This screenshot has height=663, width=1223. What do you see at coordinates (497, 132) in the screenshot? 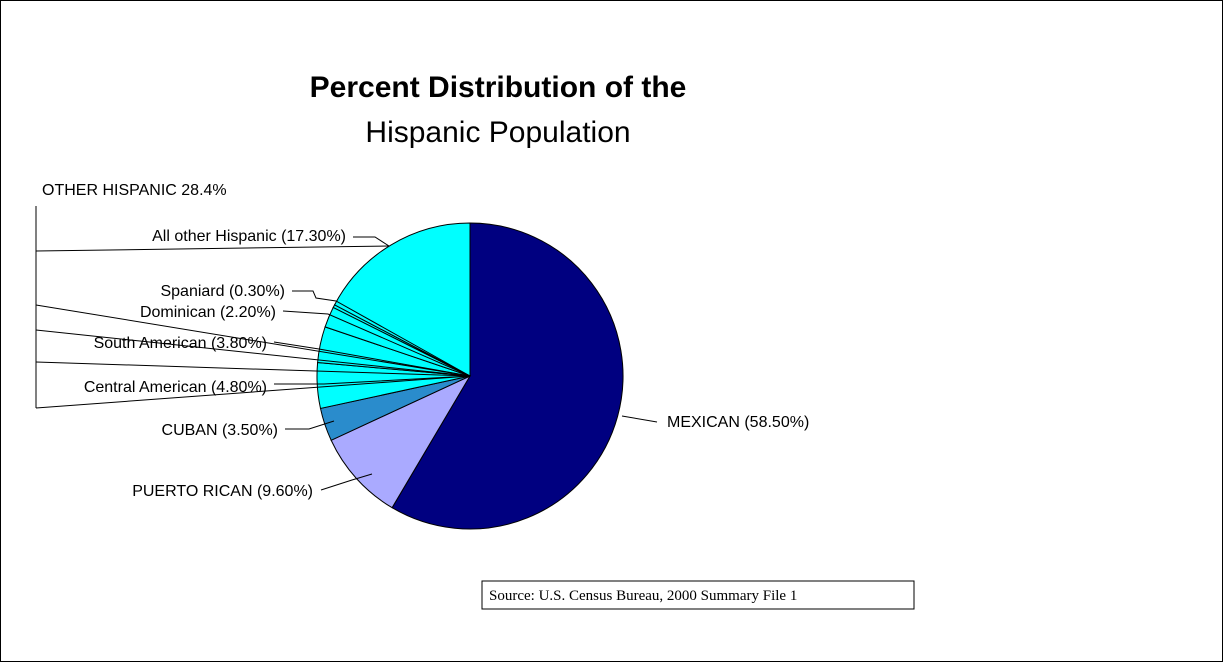
I see `chart-subtitle: Hispanic Population` at bounding box center [497, 132].